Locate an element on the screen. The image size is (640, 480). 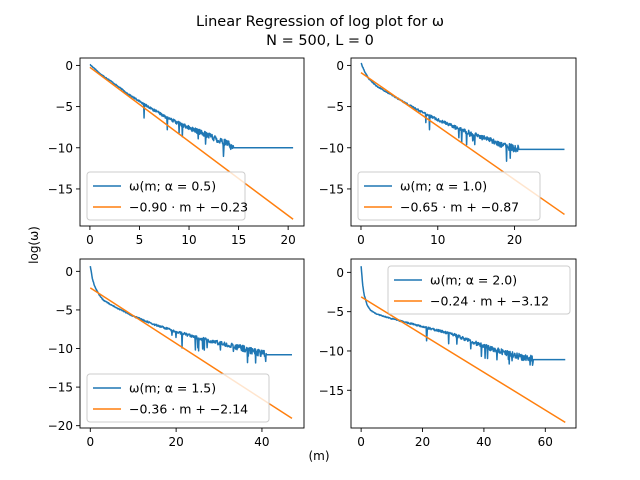
x-tick-label: 60 is located at coordinates (545, 442).